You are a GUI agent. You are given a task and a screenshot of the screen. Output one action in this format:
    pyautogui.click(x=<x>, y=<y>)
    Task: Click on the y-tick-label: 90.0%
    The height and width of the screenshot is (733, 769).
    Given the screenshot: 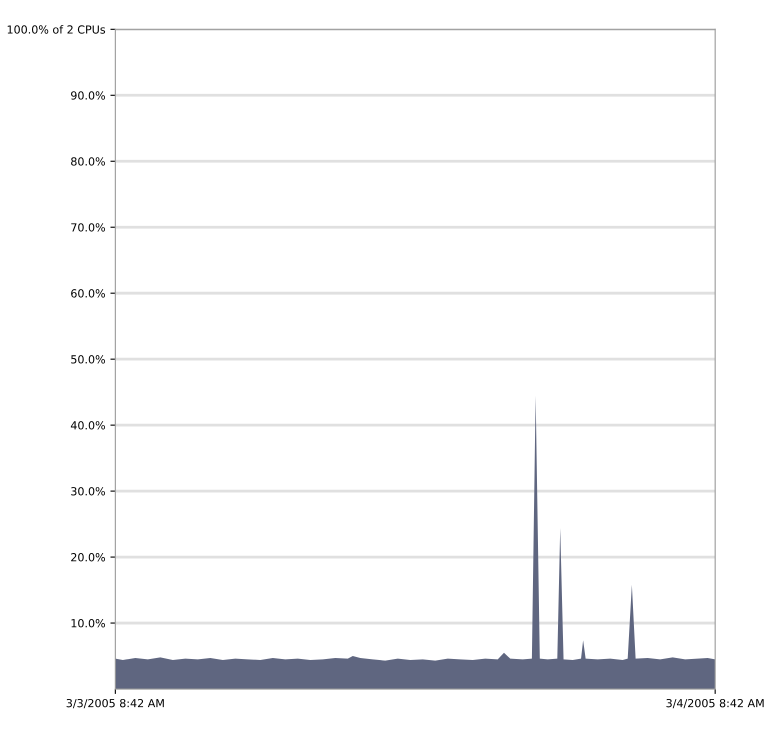 What is the action you would take?
    pyautogui.click(x=88, y=95)
    